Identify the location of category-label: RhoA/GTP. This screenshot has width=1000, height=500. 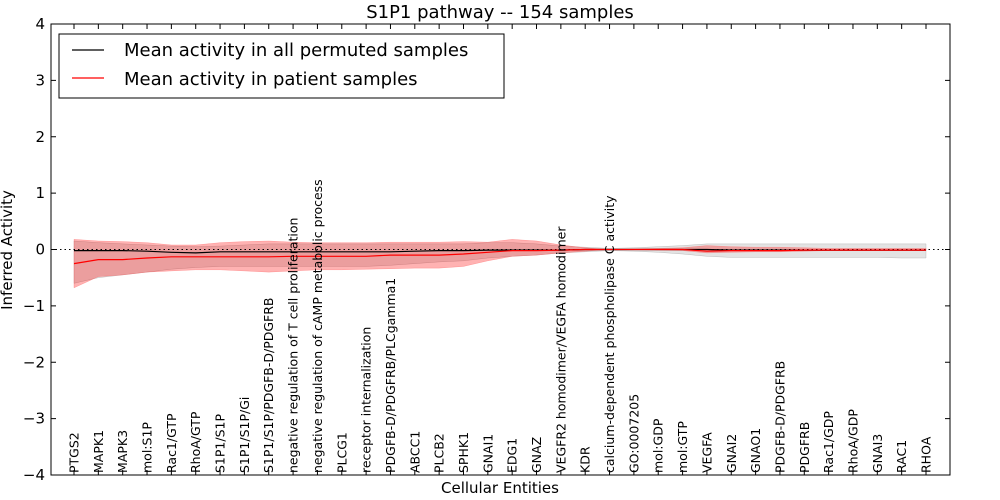
(195, 442).